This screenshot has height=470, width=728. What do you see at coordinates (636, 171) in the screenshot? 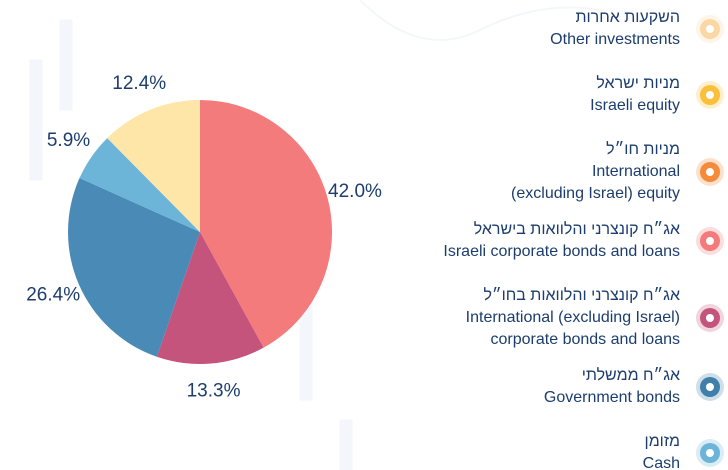
I see `legend-english: International` at bounding box center [636, 171].